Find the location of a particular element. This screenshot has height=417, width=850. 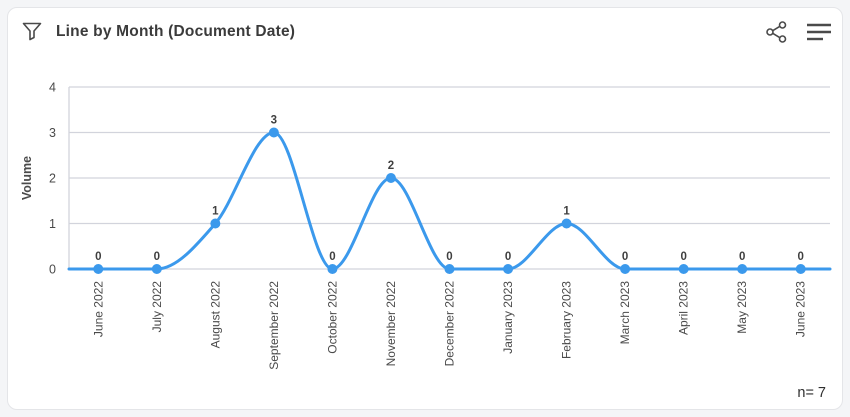

x-tick-label: June 2022 is located at coordinates (98, 309).